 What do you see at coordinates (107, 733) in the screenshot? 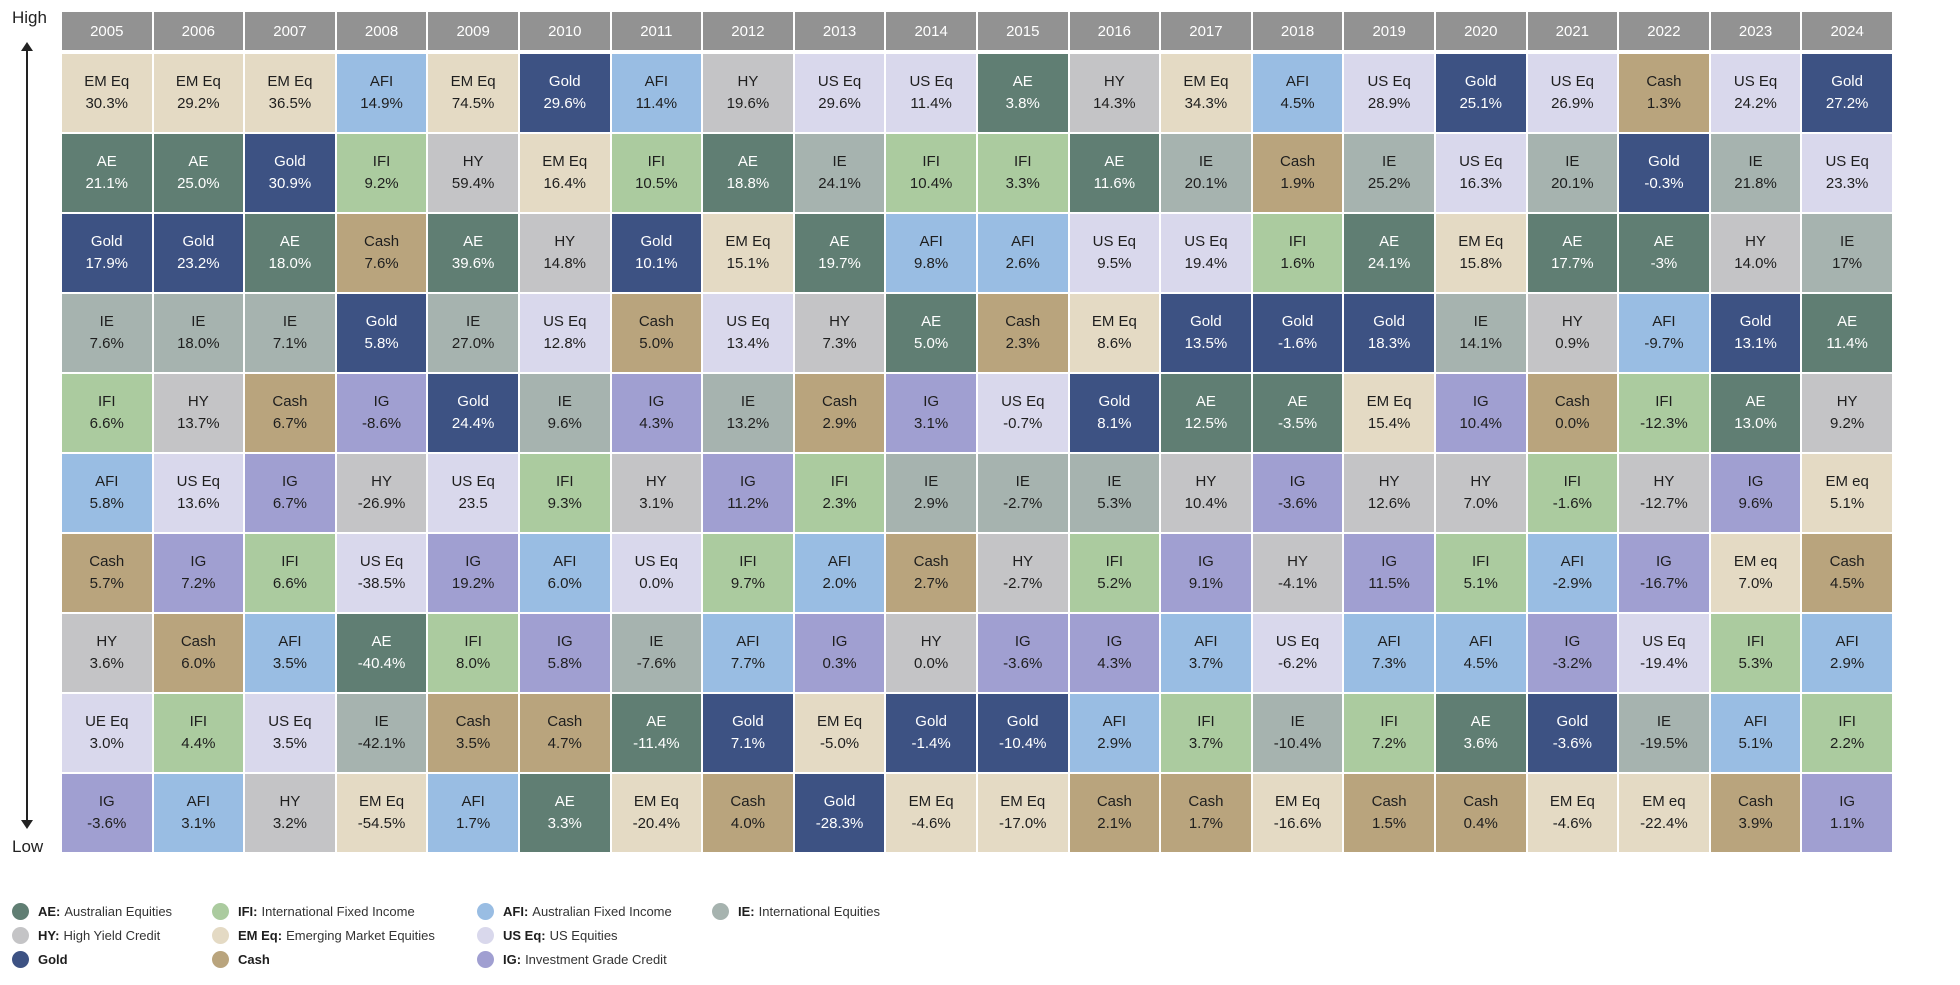
I see `return-cell: UE Eq 3.0%` at bounding box center [107, 733].